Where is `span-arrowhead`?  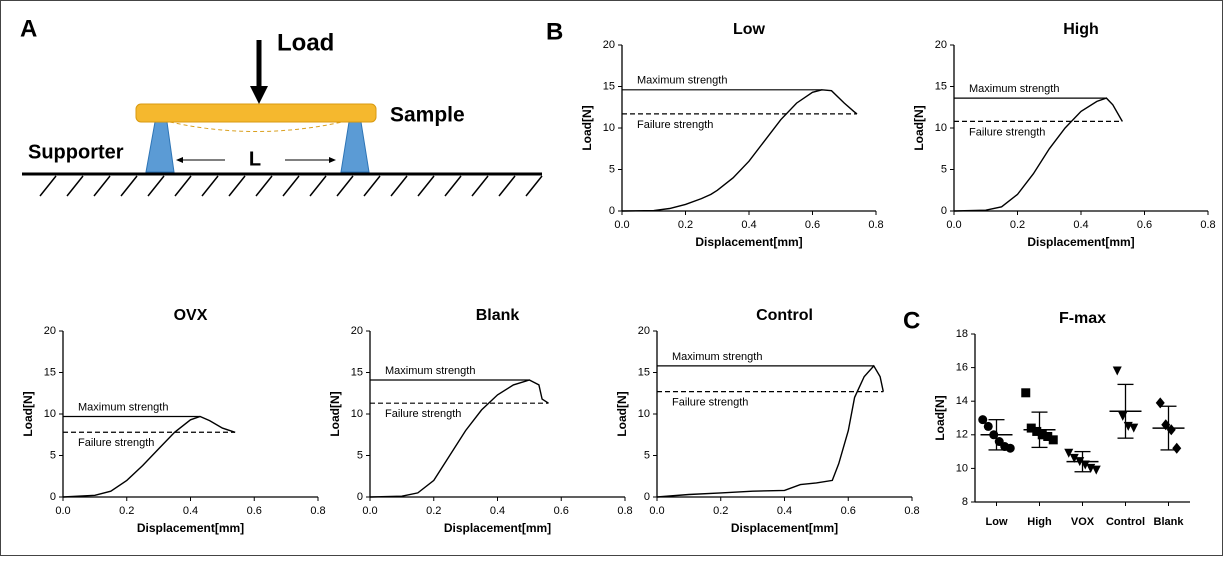
span-arrowhead is located at coordinates (179, 160).